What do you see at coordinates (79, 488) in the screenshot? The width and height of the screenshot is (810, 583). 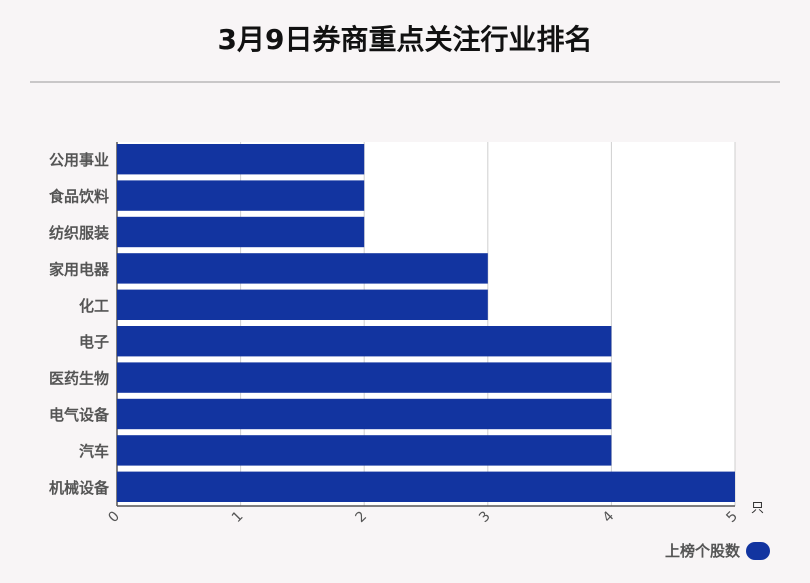 I see `category-label: 机械设备` at bounding box center [79, 488].